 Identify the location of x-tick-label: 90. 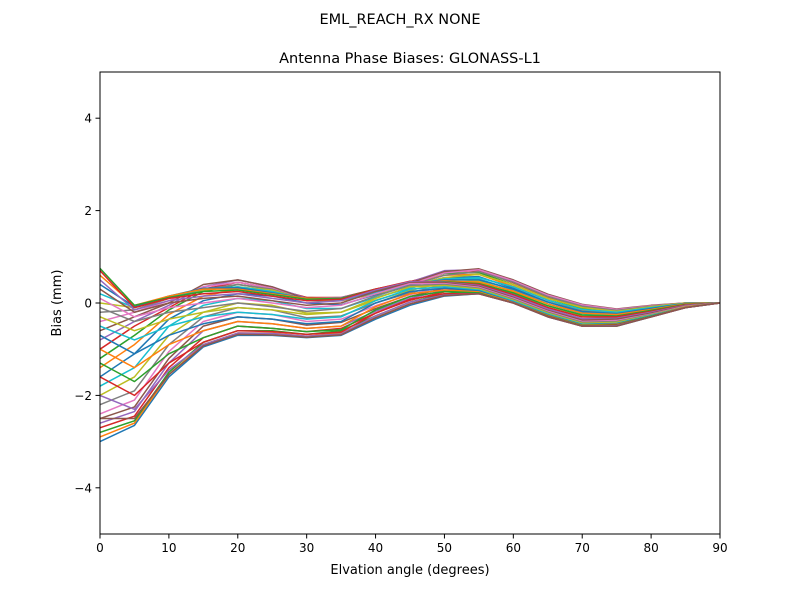
(719, 548).